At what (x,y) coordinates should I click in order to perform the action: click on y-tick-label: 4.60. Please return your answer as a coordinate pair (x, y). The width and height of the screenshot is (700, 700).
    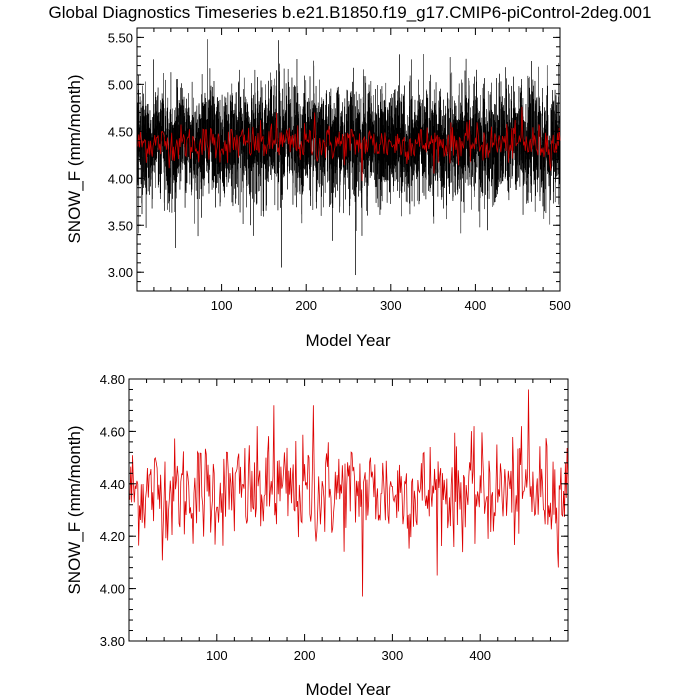
    Looking at the image, I should click on (112, 431).